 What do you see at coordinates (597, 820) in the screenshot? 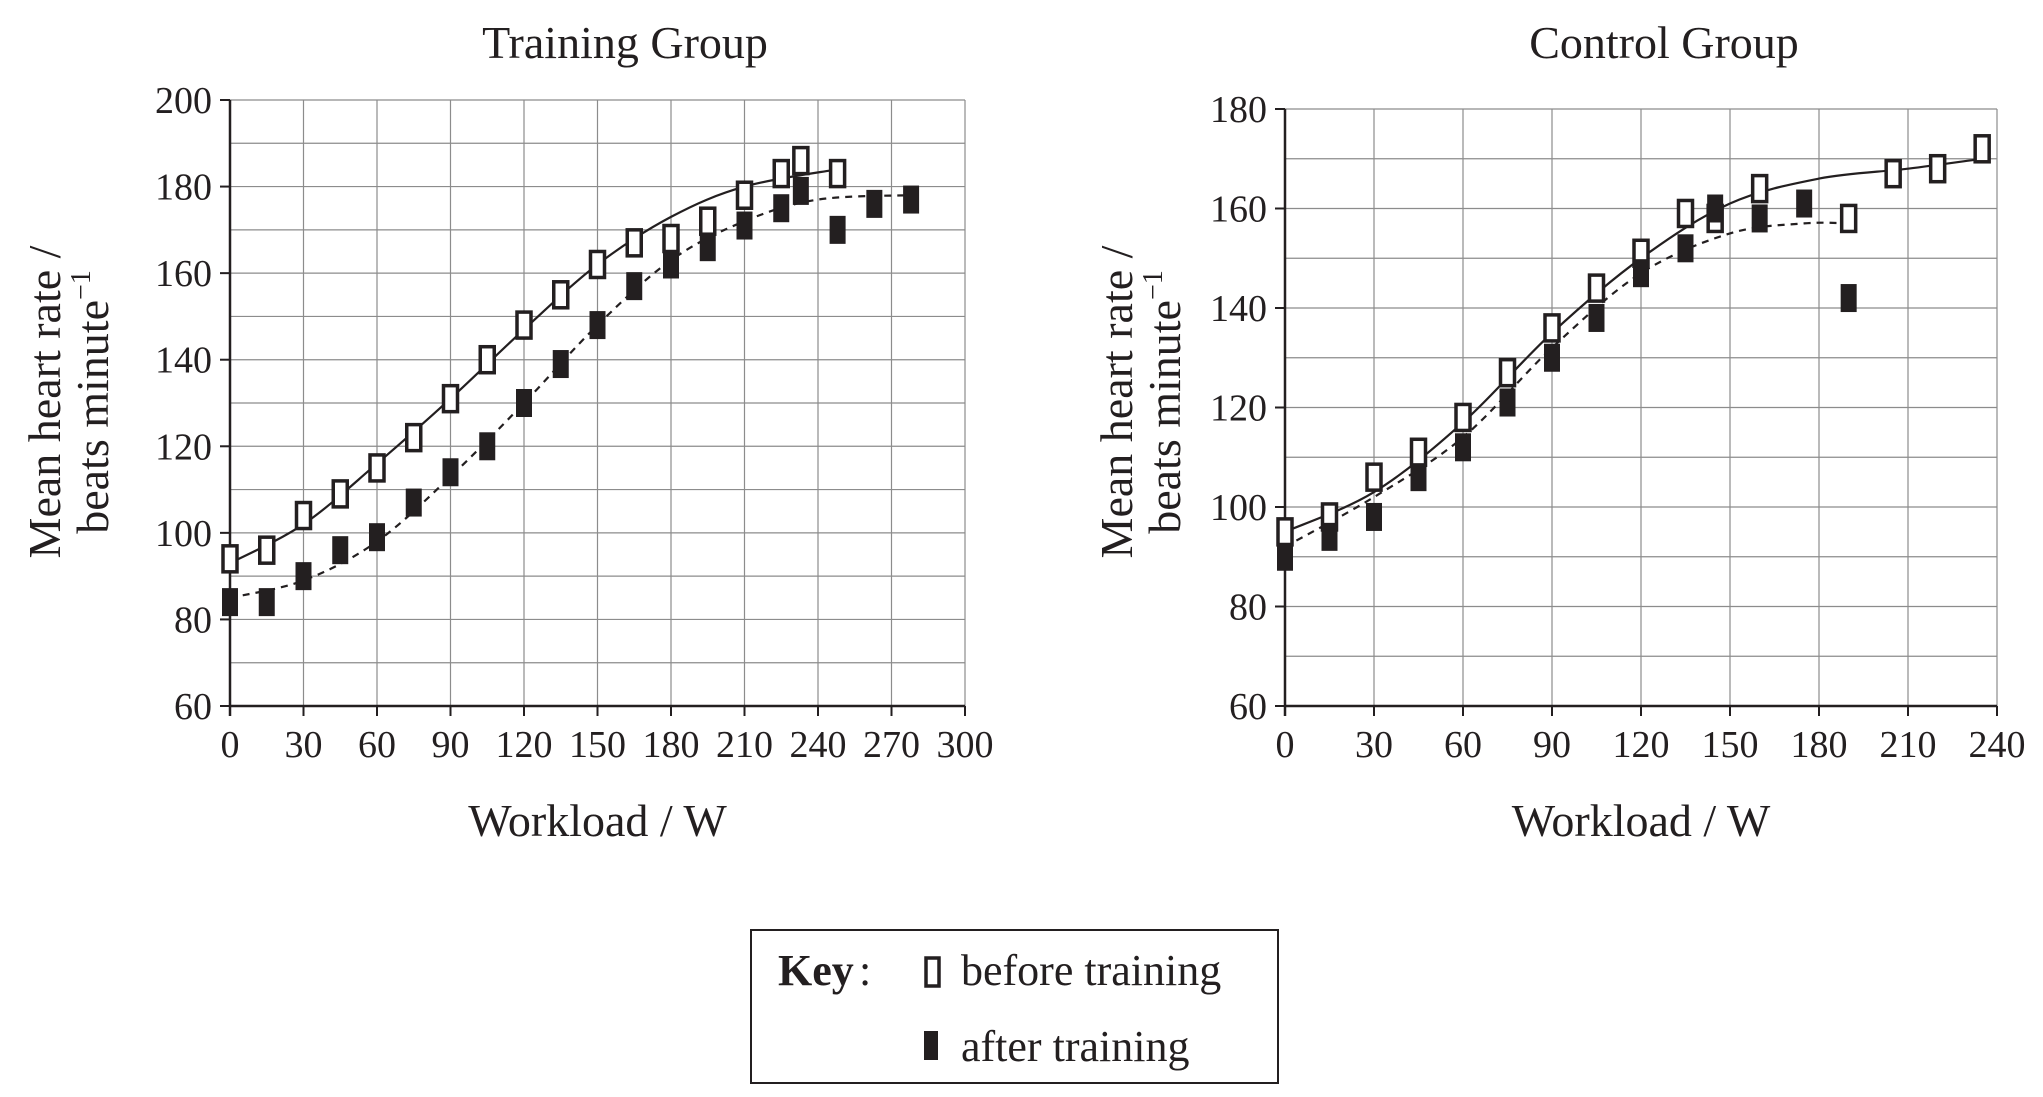
I see `training-x-axis-label: Workload / W` at bounding box center [597, 820].